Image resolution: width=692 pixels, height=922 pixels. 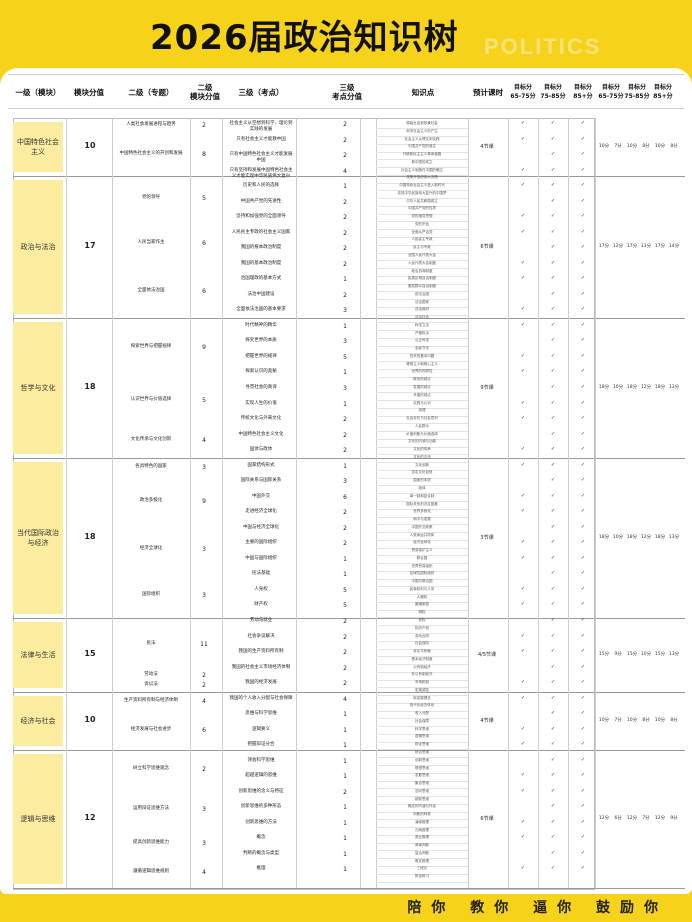 What do you see at coordinates (347, 92) in the screenshot?
I see `column-header: 三级 考点分值` at bounding box center [347, 92].